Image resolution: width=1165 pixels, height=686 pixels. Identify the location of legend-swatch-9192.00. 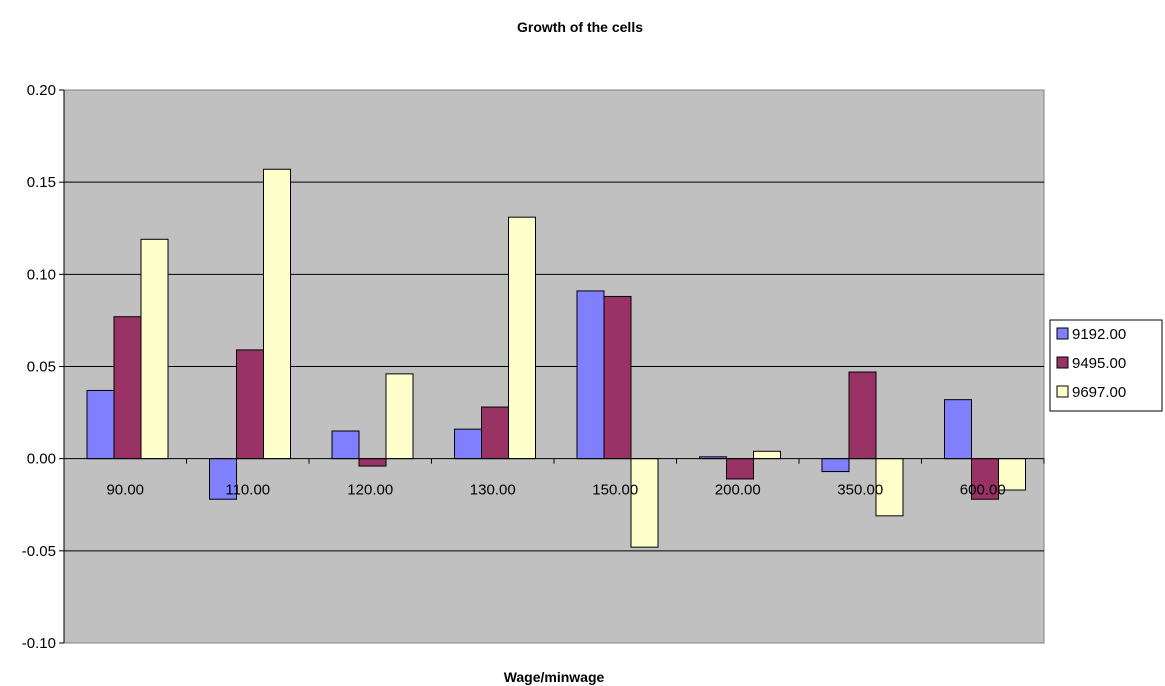
(1062, 333).